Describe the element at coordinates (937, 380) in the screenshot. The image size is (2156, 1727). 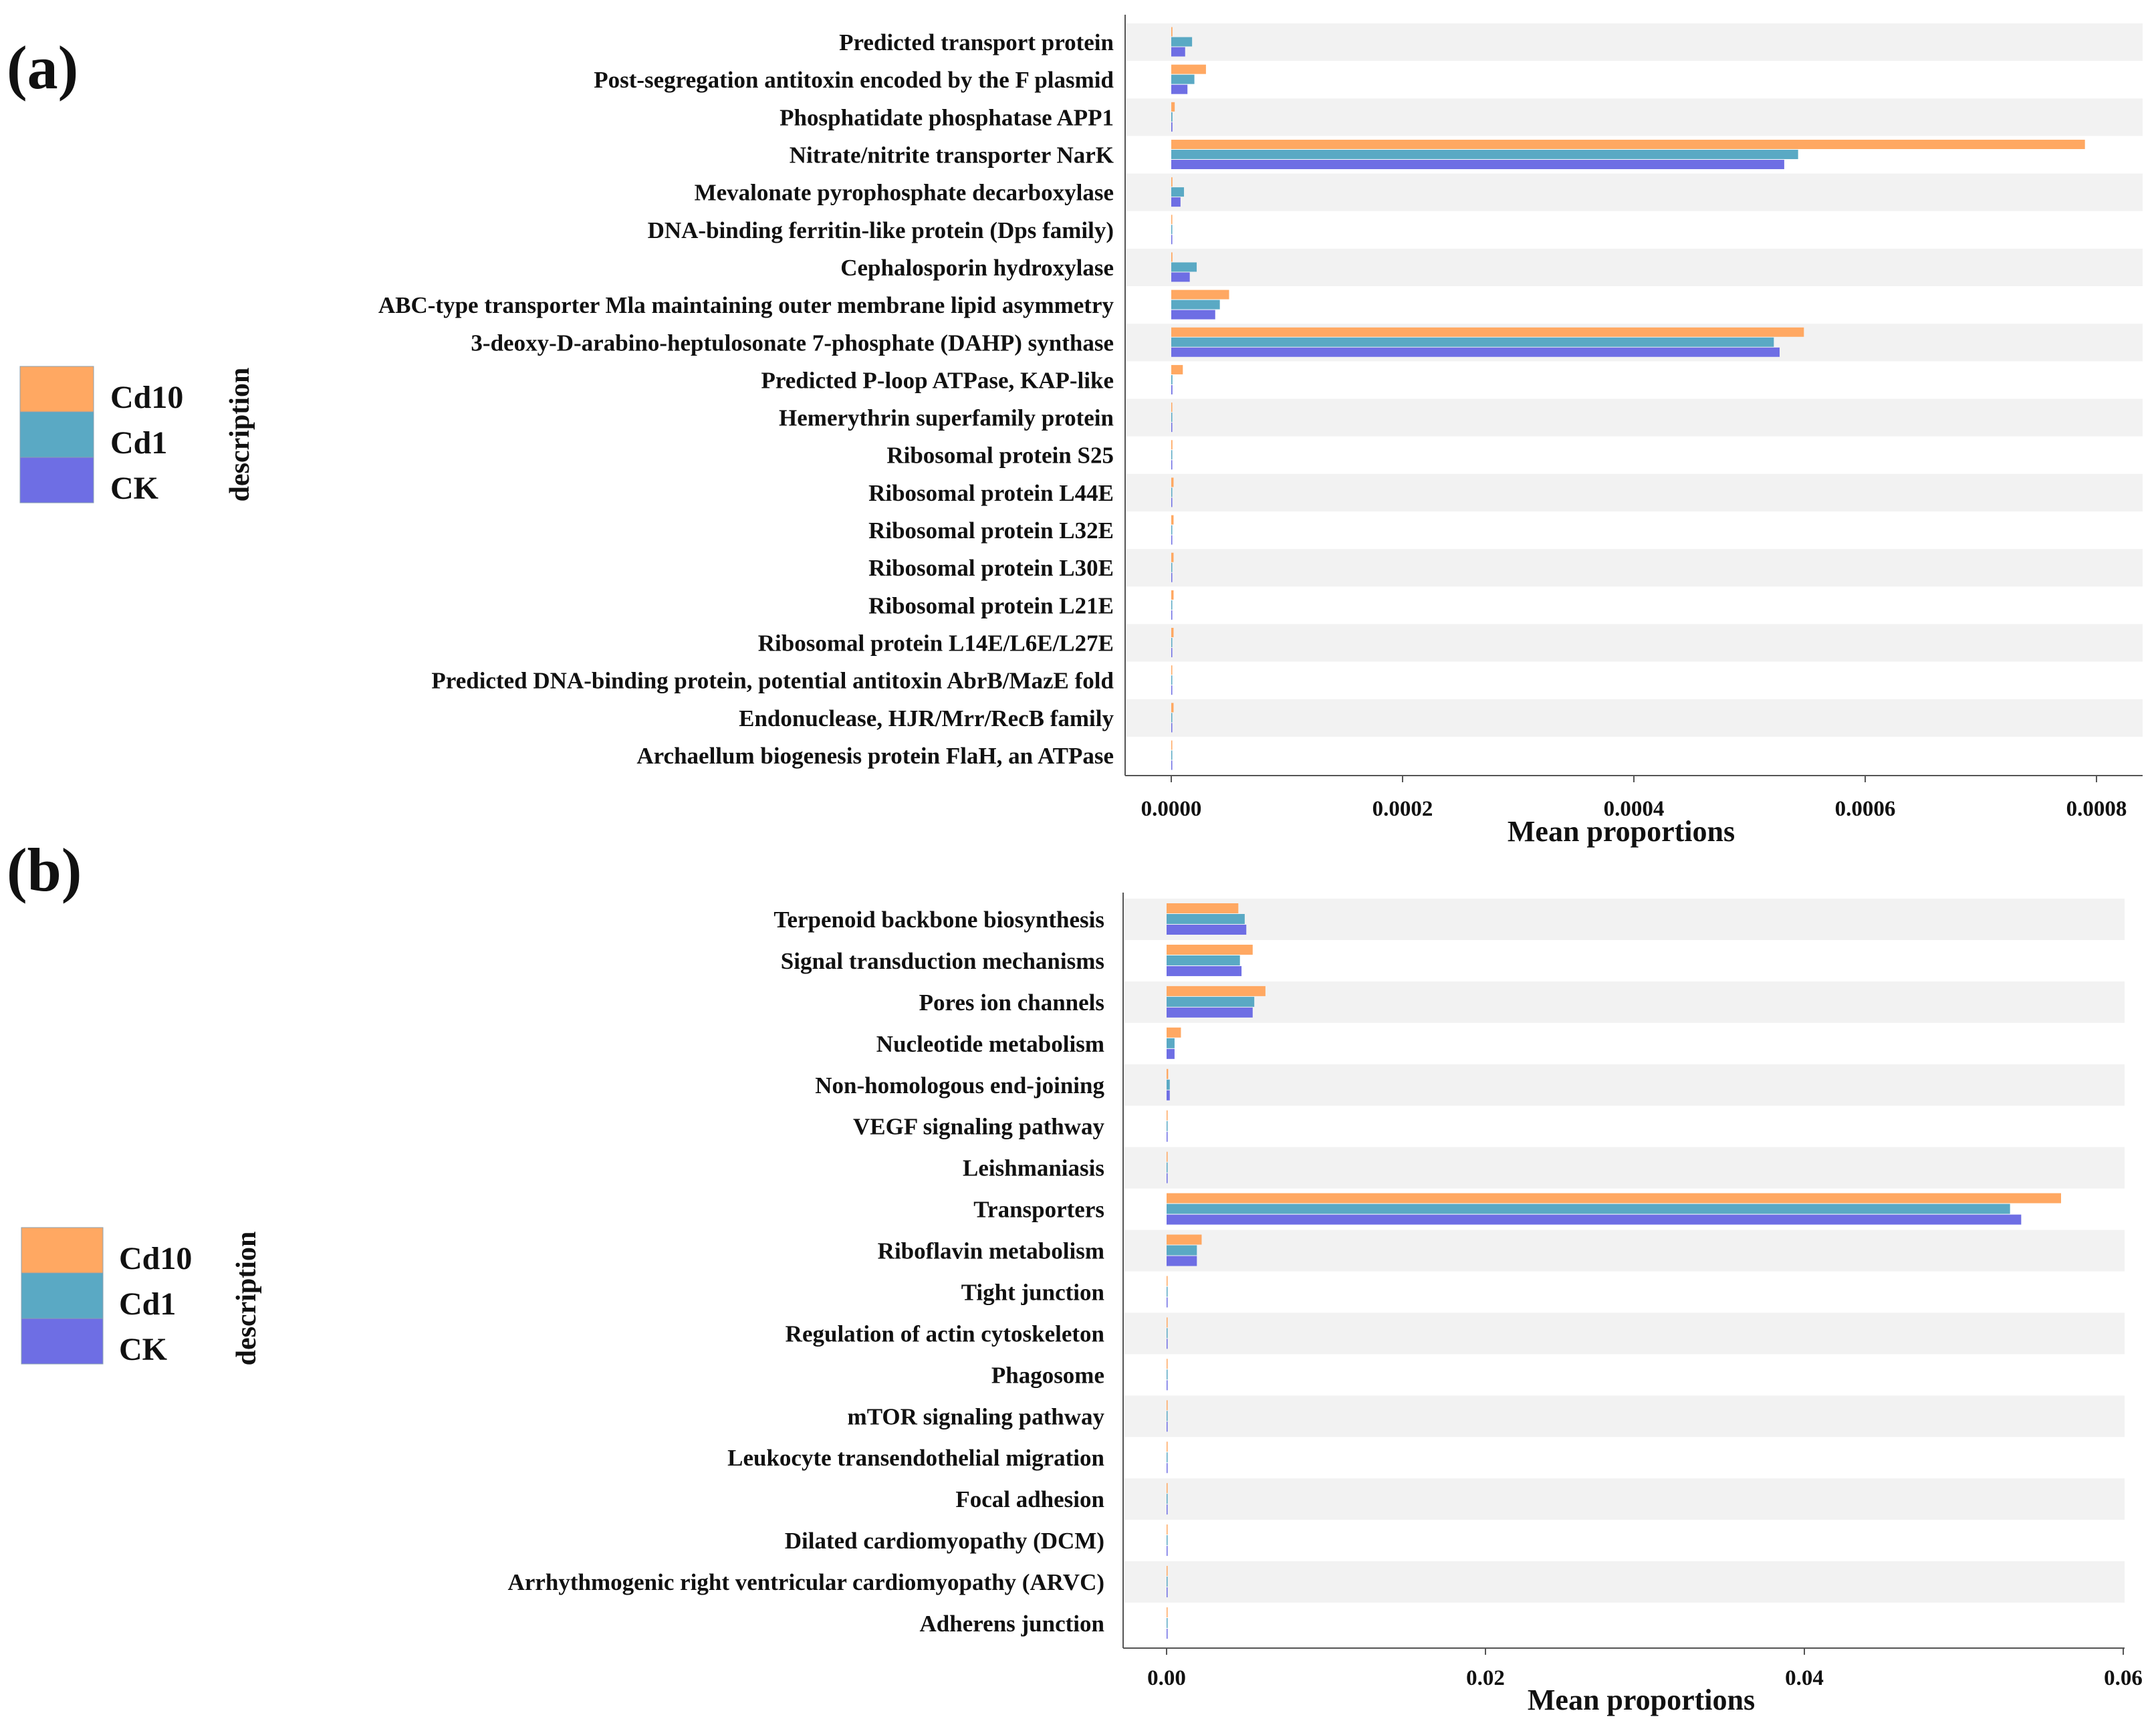
I see `category-label: Predicted P-loop ATPase, KAP-like` at that location.